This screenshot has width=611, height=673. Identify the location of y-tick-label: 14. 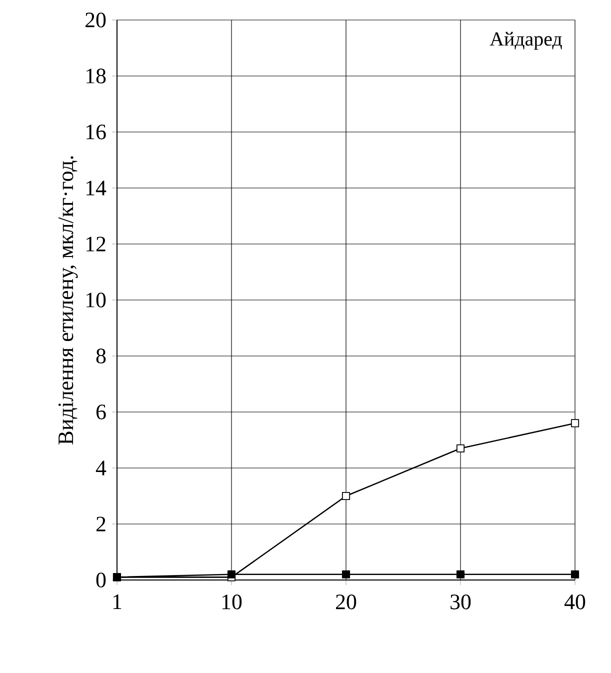
(96, 188).